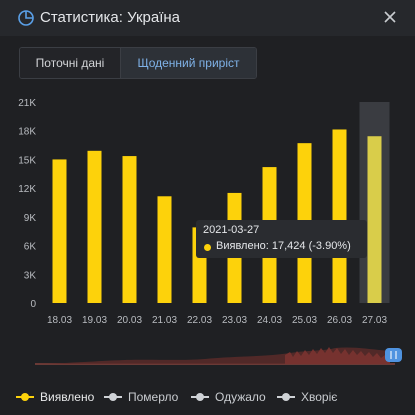  I want to click on x-tick-label: 27.03, so click(374, 320).